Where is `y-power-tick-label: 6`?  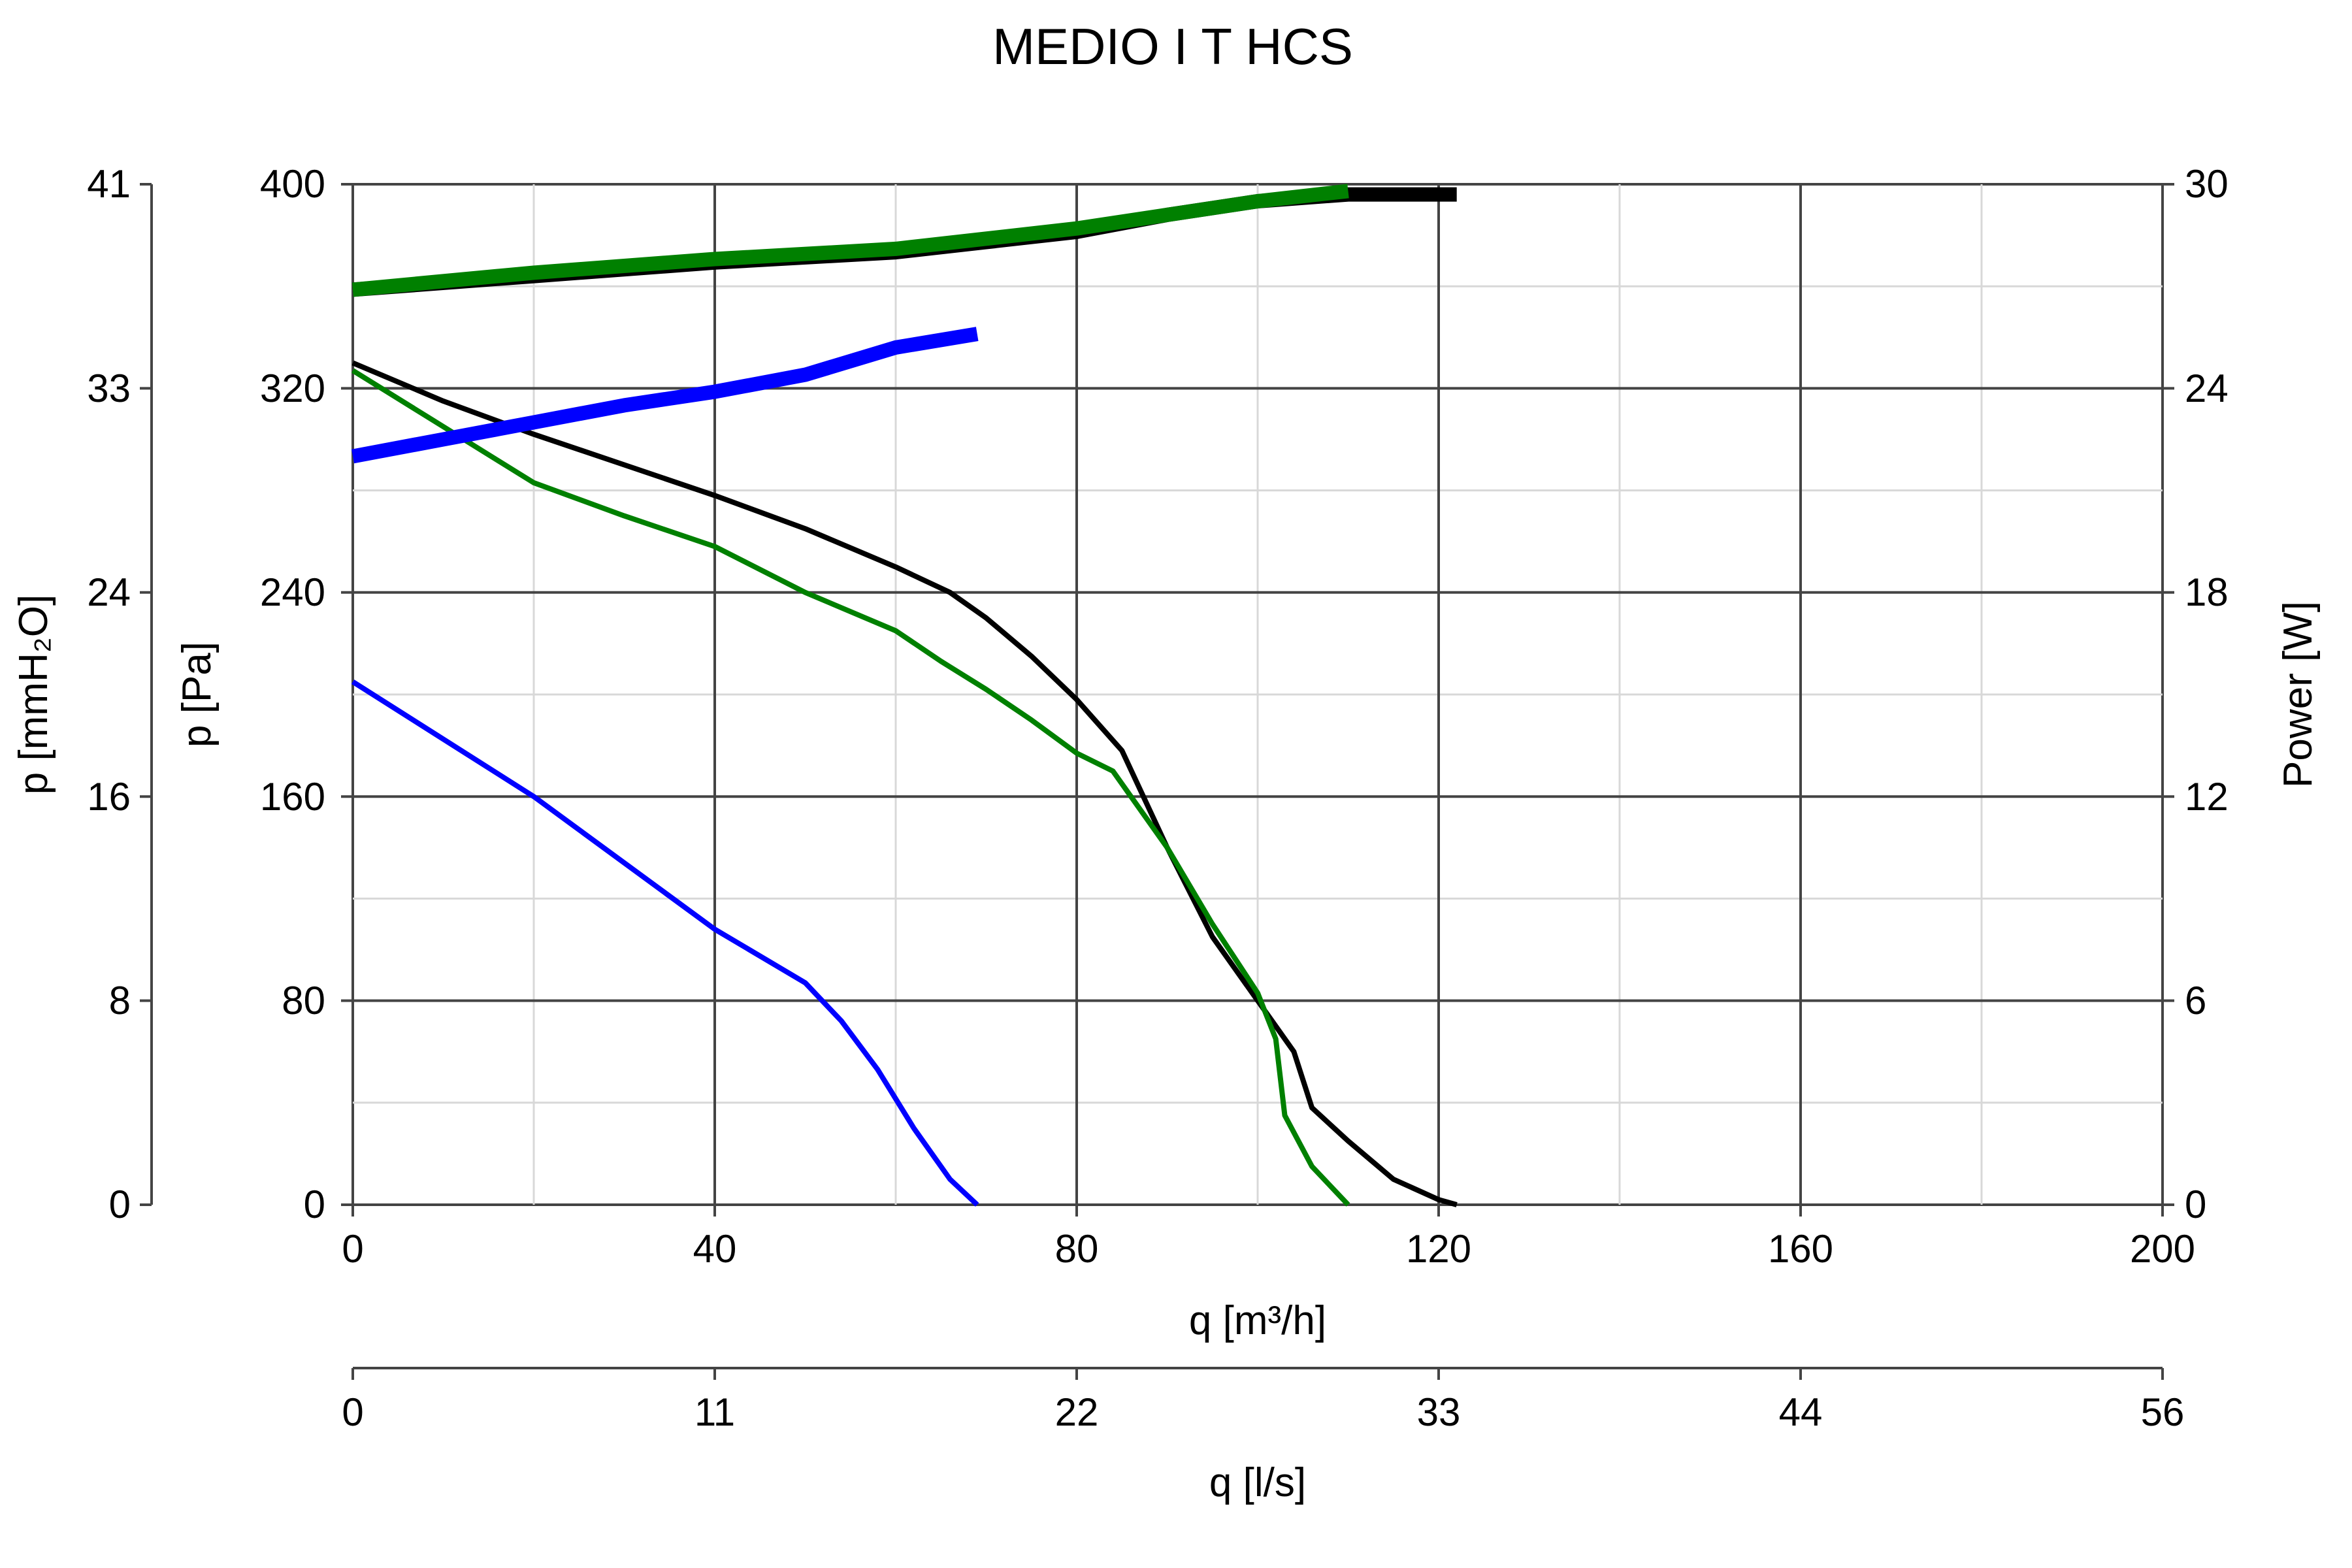 y-power-tick-label: 6 is located at coordinates (2195, 1000).